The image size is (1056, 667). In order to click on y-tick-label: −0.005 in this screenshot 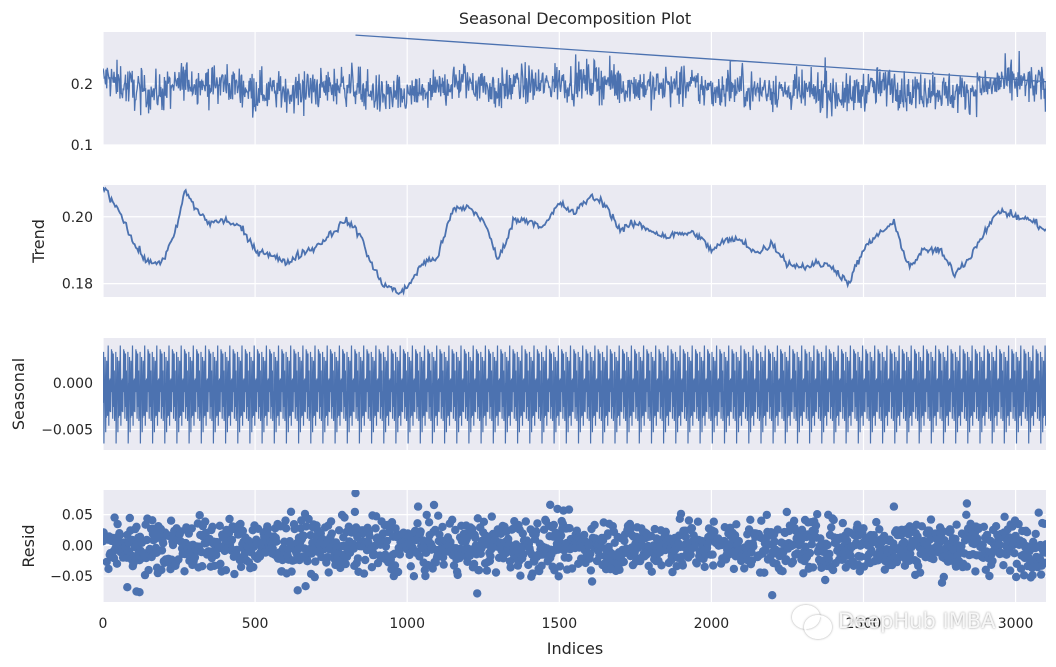, I will do `click(67, 430)`.